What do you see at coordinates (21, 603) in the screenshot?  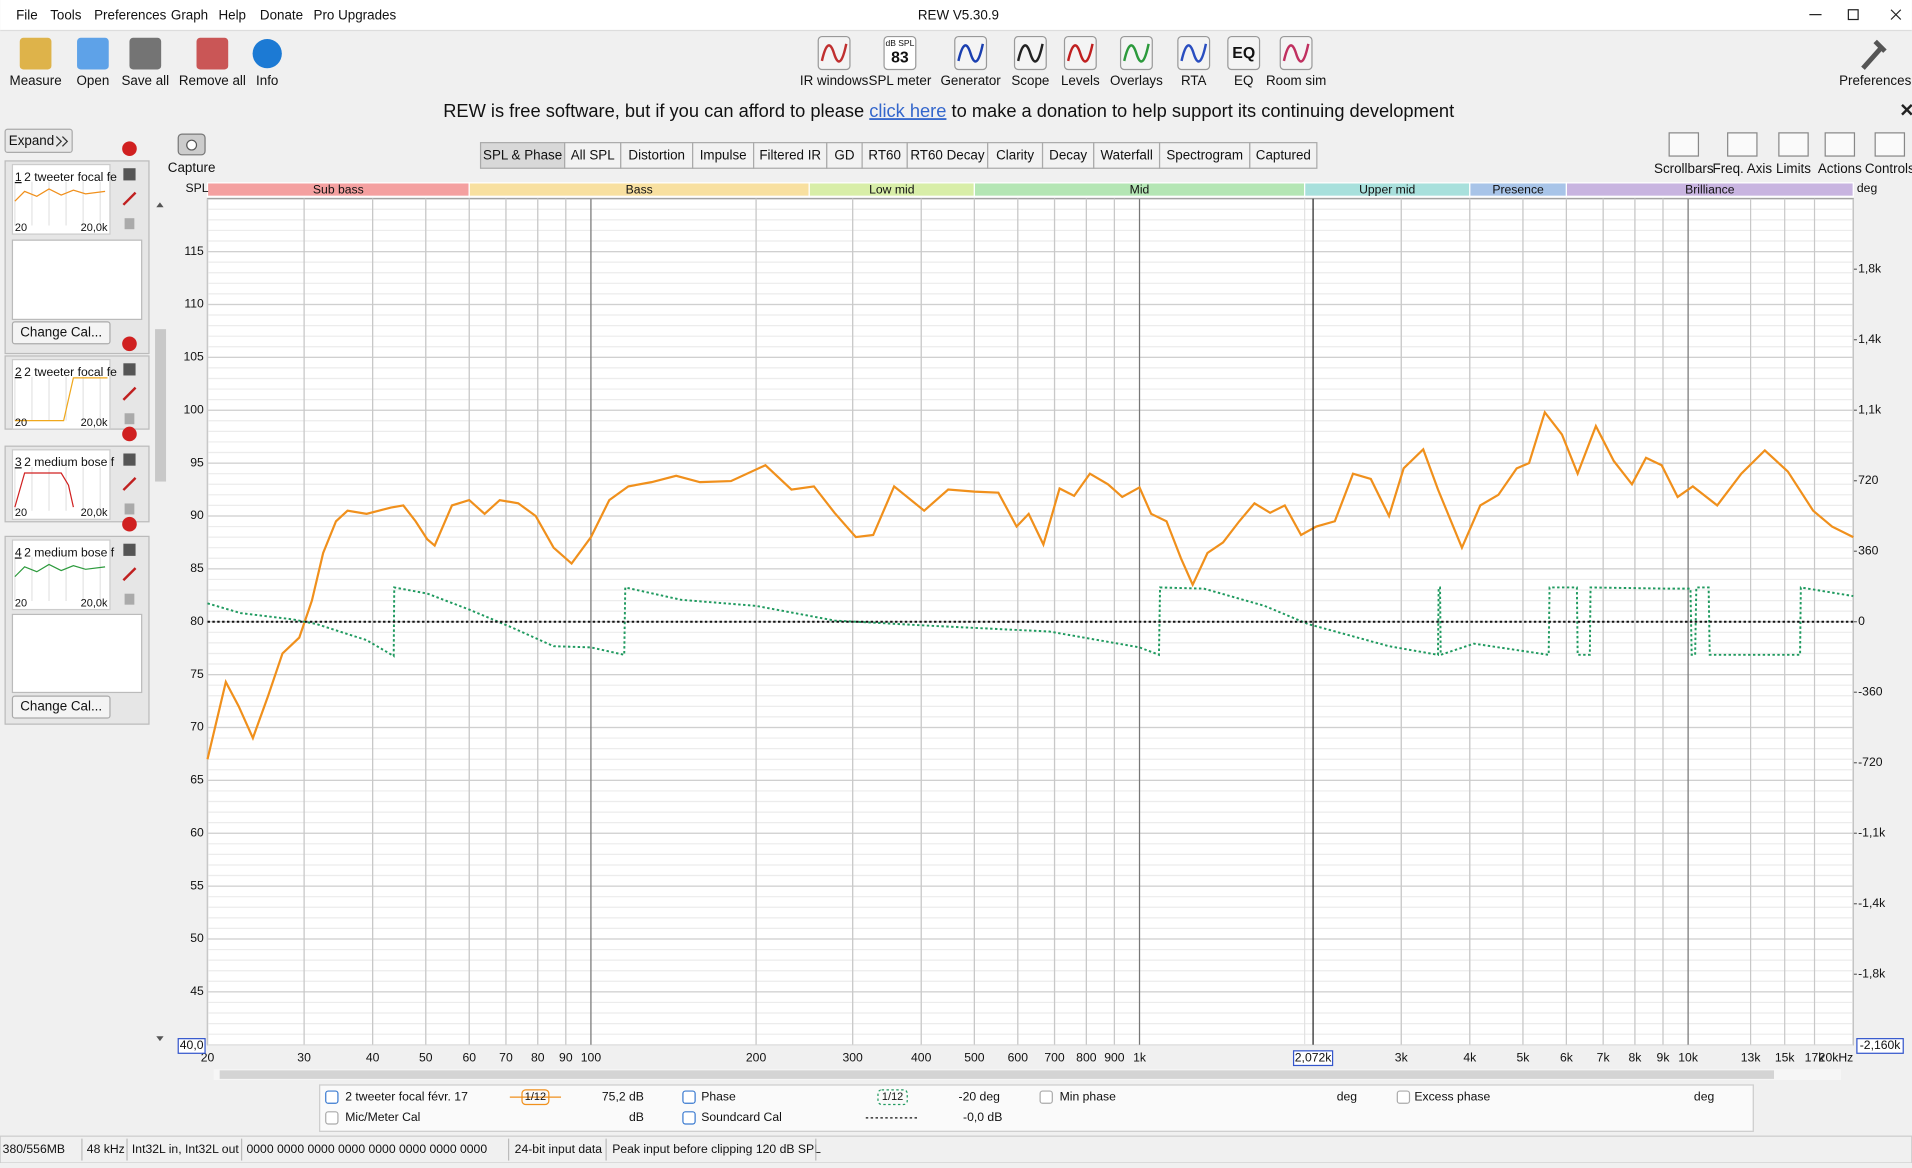 I see `thumb-axis-label: 20` at bounding box center [21, 603].